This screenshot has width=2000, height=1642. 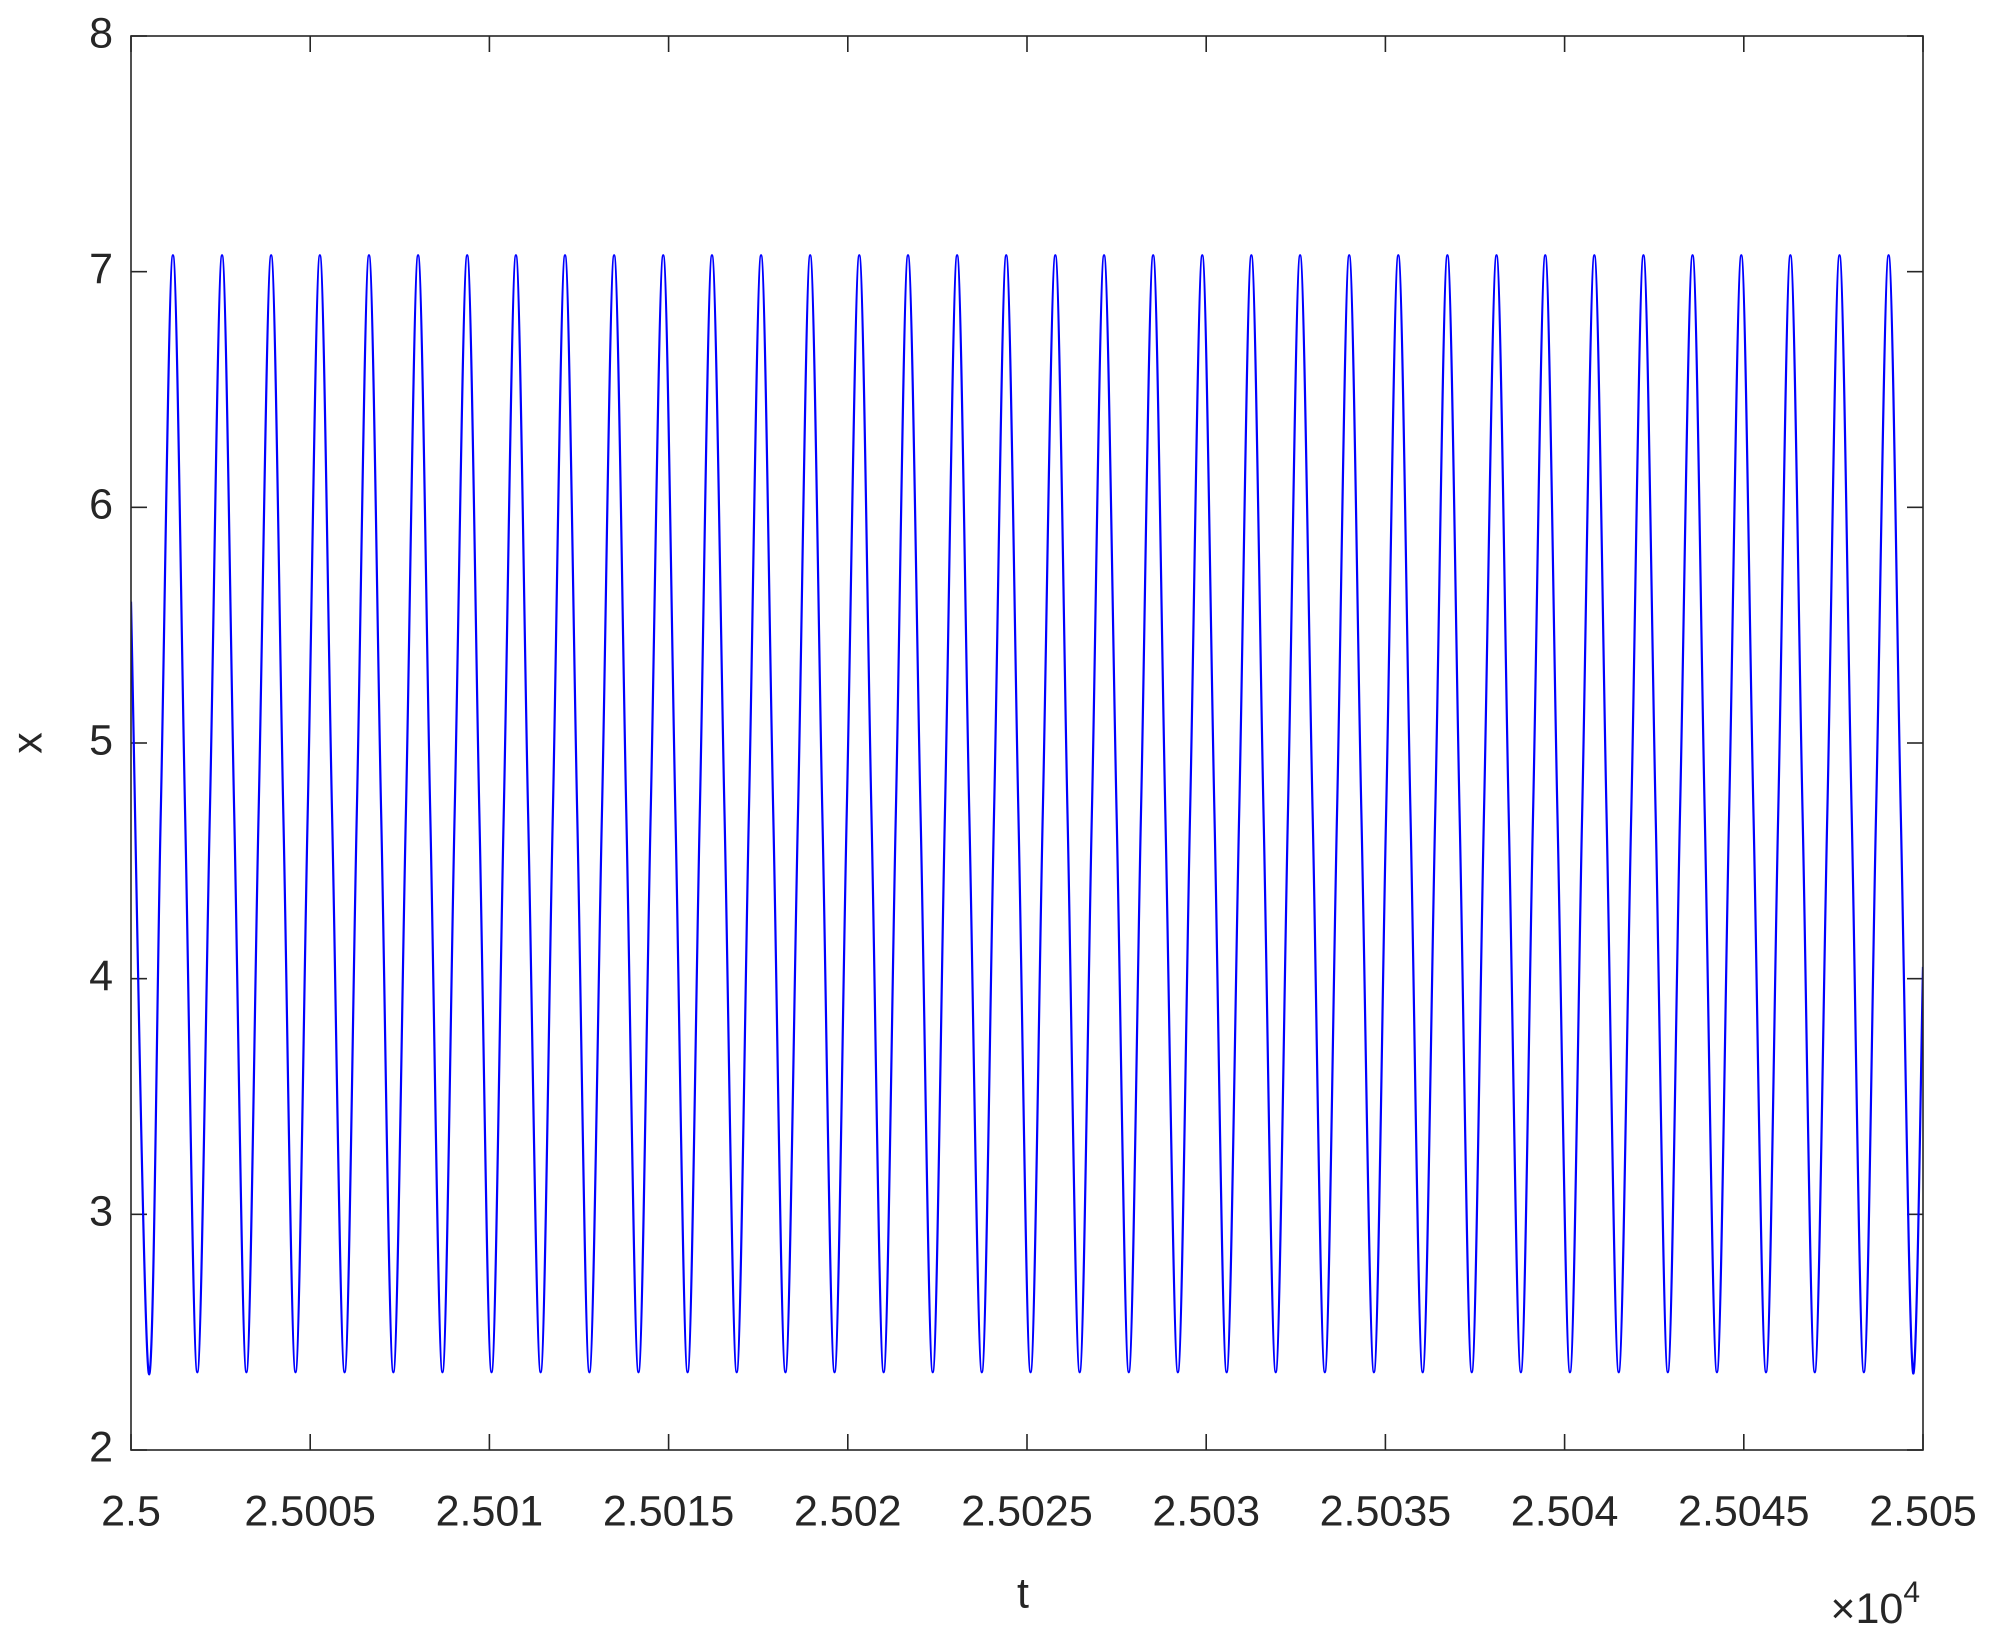 What do you see at coordinates (1911, 1592) in the screenshot?
I see `multiplier-exponent: 4` at bounding box center [1911, 1592].